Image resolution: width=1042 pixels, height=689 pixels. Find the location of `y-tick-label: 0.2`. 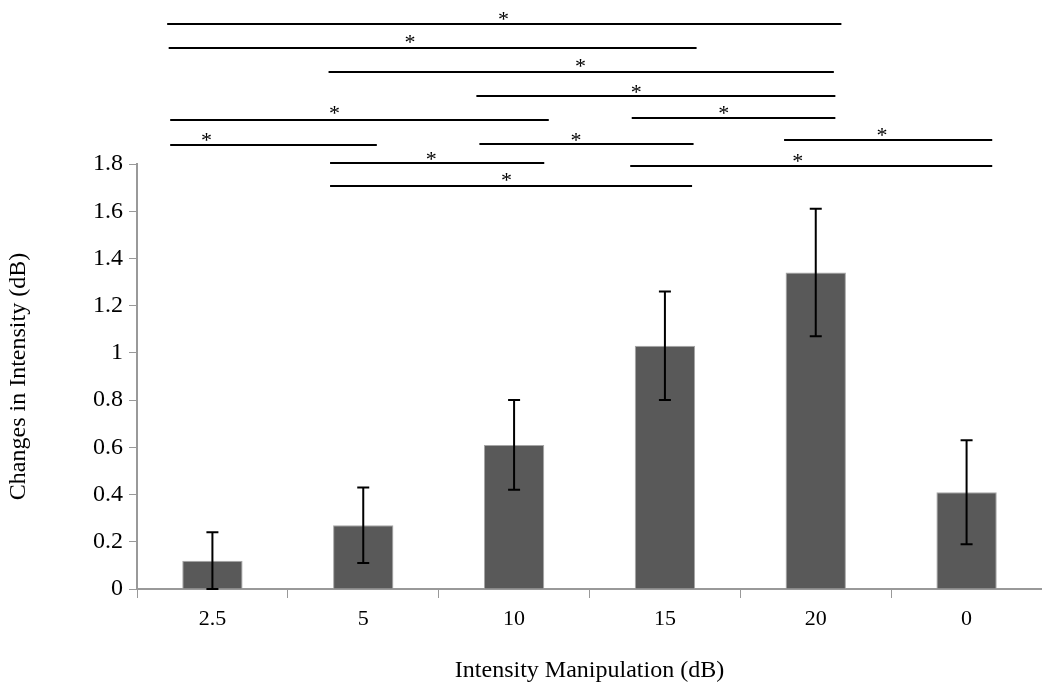

y-tick-label: 0.2 is located at coordinates (108, 540).